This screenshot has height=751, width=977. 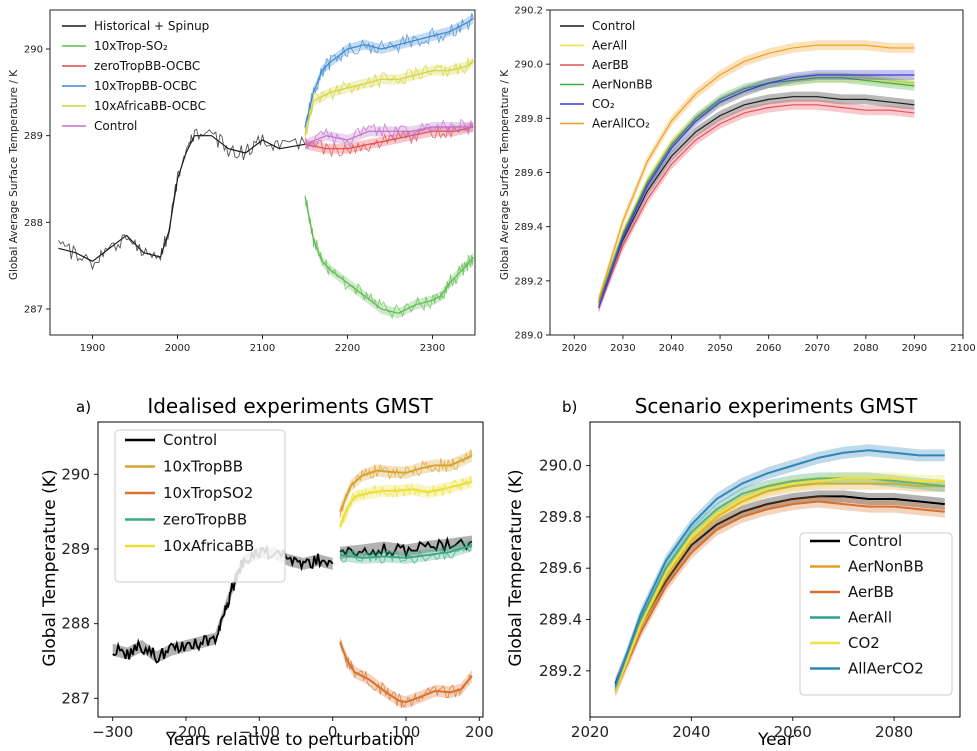 I want to click on tr-xtick-label: 2030, so click(x=622, y=348).